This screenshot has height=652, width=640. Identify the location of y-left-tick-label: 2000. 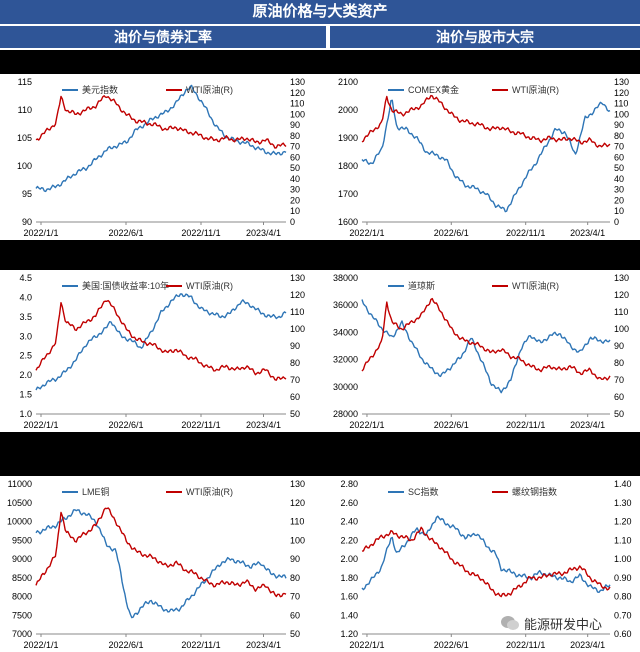
(348, 110).